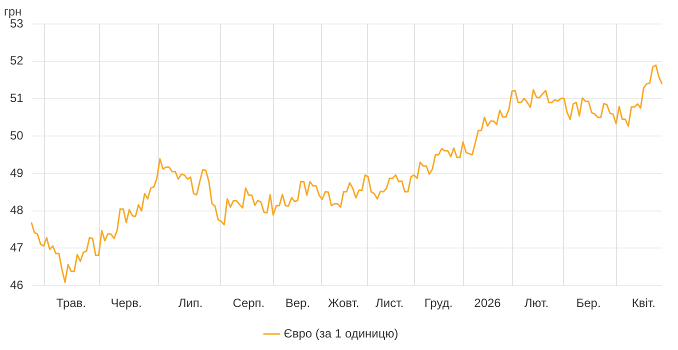  I want to click on x-tick-label: Черв., so click(126, 303).